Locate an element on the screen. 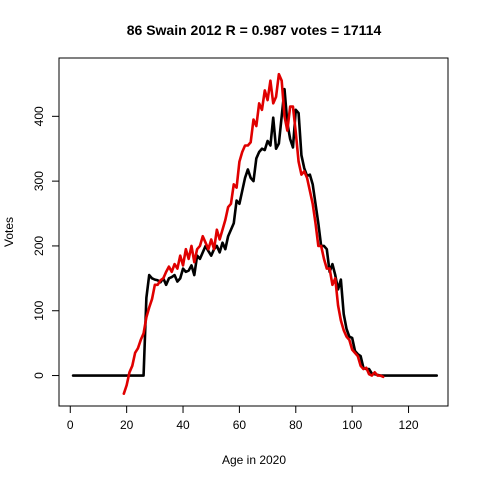 This screenshot has height=480, width=480. x-tick-label: 80 is located at coordinates (296, 425).